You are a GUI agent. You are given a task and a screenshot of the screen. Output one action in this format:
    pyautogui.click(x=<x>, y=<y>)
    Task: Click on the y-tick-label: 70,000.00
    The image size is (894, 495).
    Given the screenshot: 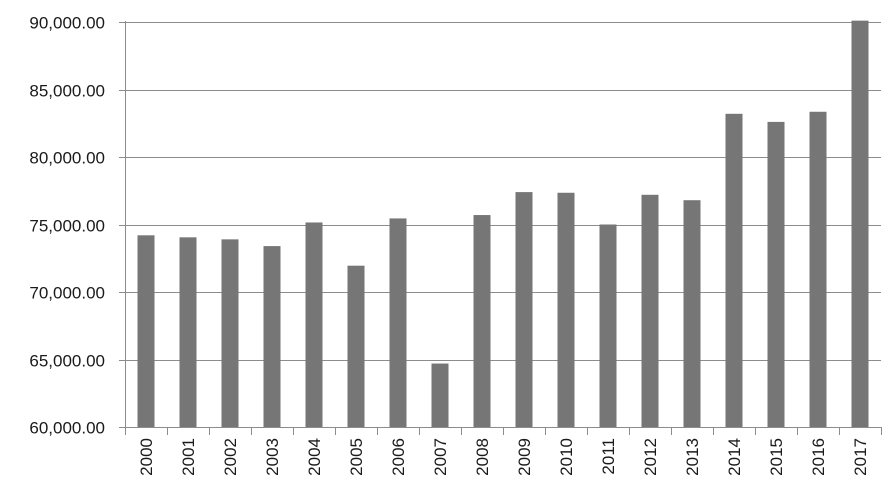 What is the action you would take?
    pyautogui.click(x=67, y=293)
    